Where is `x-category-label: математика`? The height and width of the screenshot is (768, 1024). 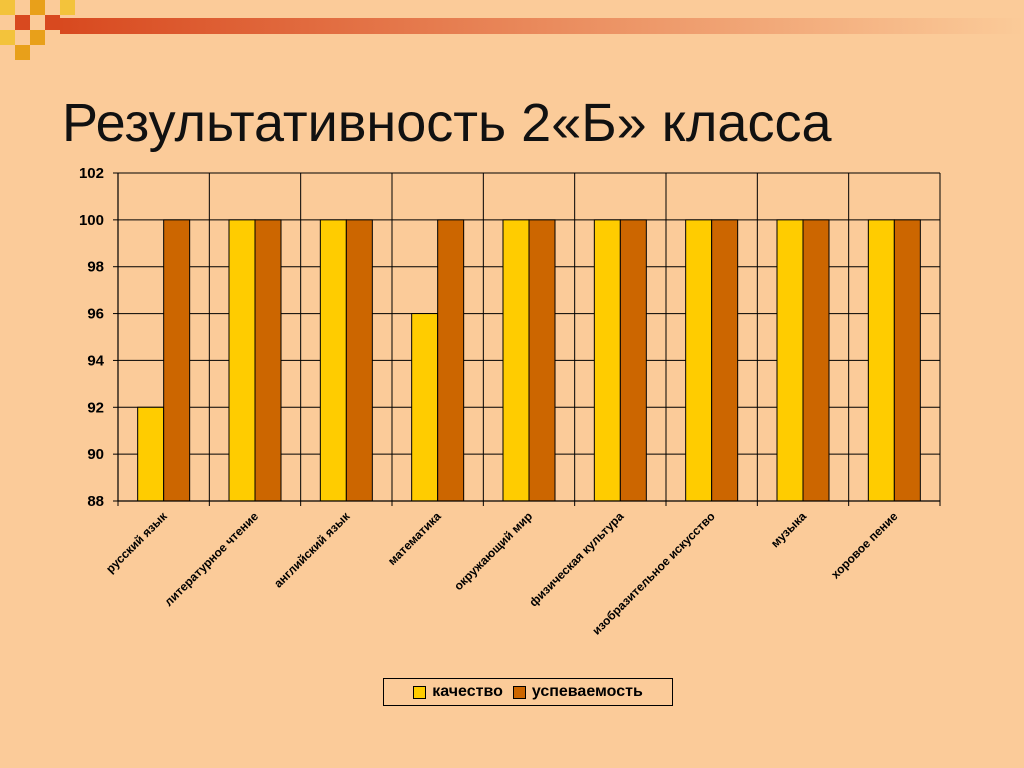 x-category-label: математика is located at coordinates (414, 538).